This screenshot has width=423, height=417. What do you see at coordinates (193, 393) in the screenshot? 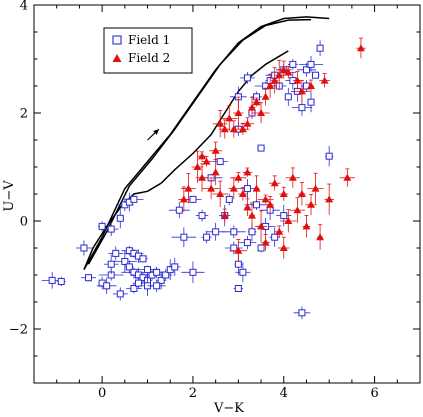
I see `x-tick-label: 2` at bounding box center [193, 393].